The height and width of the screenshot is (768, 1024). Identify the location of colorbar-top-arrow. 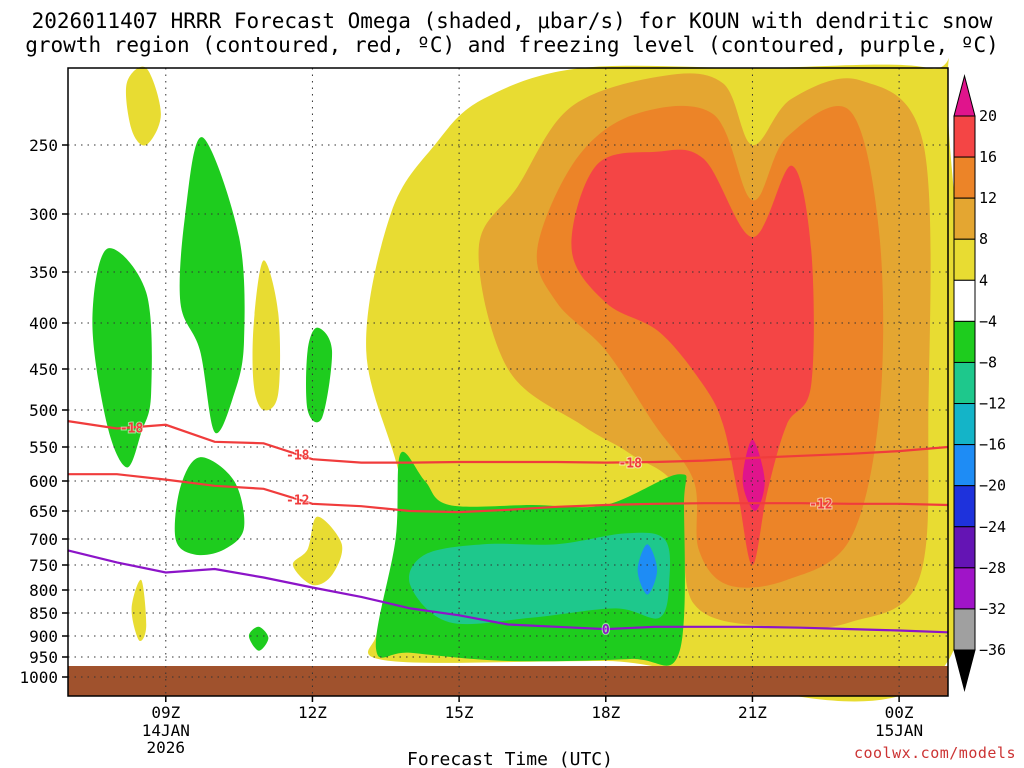
(964, 95).